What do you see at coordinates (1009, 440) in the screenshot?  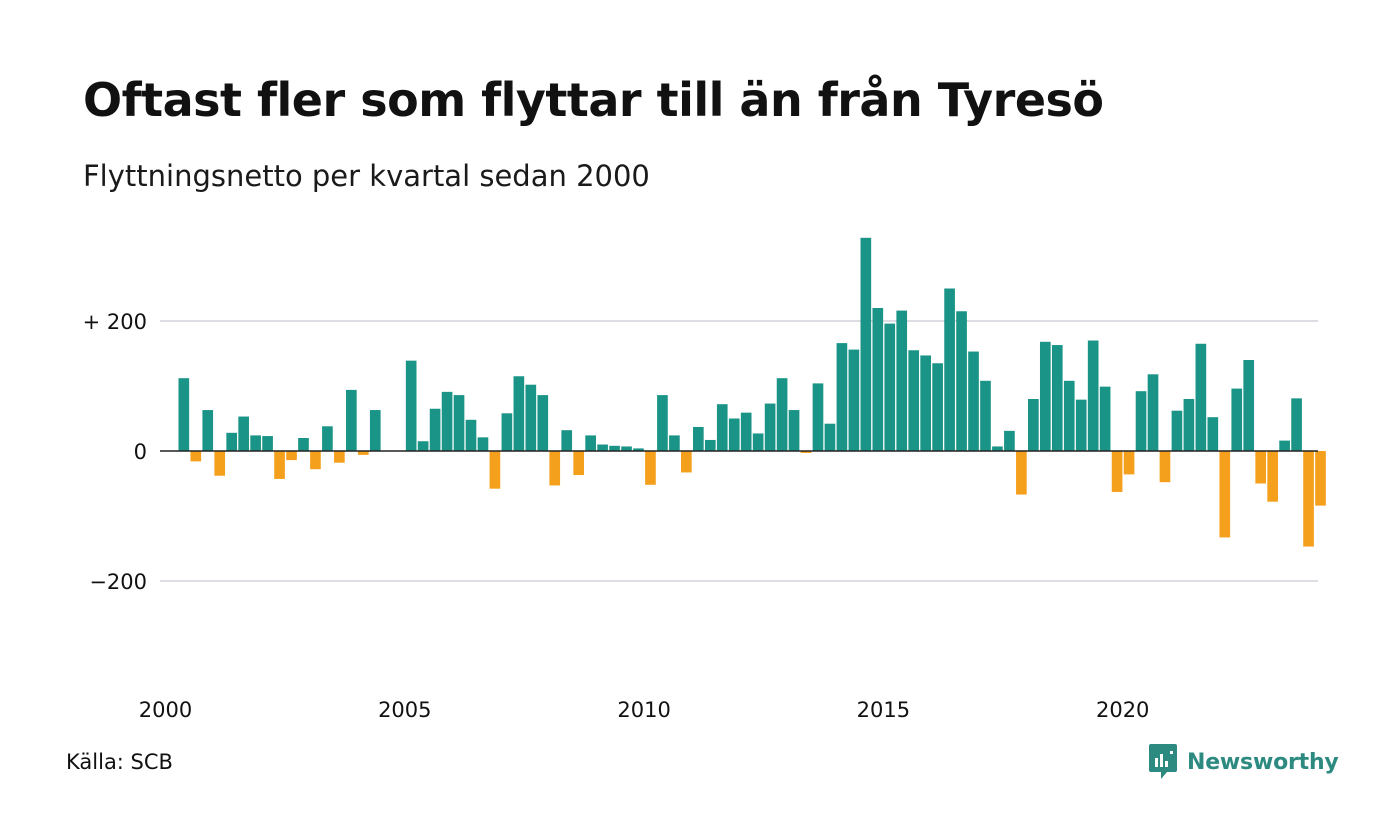 I see `bar-2017-k2: 2017 K2: 31` at bounding box center [1009, 440].